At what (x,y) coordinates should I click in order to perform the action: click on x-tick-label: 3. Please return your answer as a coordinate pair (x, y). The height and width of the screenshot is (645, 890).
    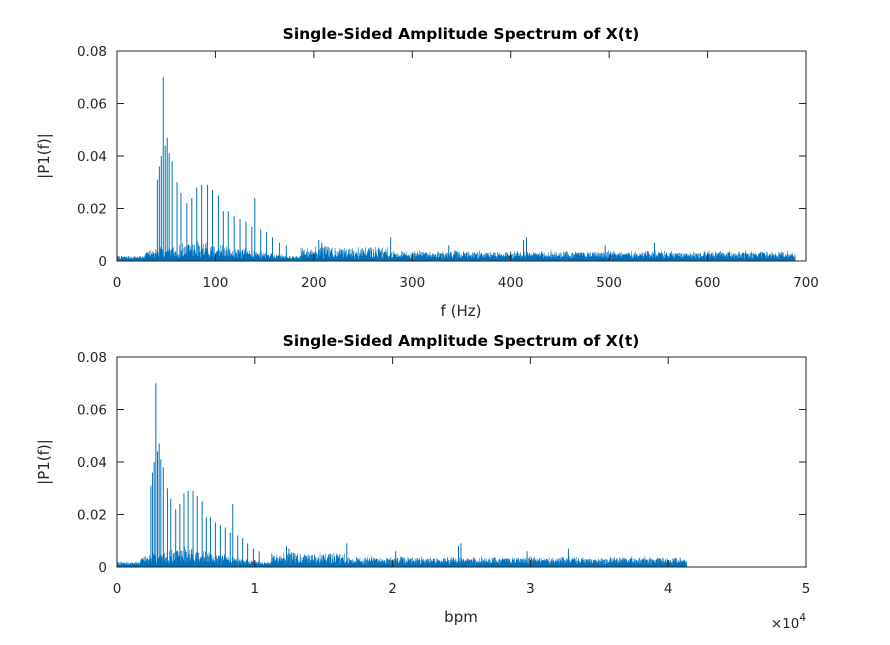
    Looking at the image, I should click on (530, 589).